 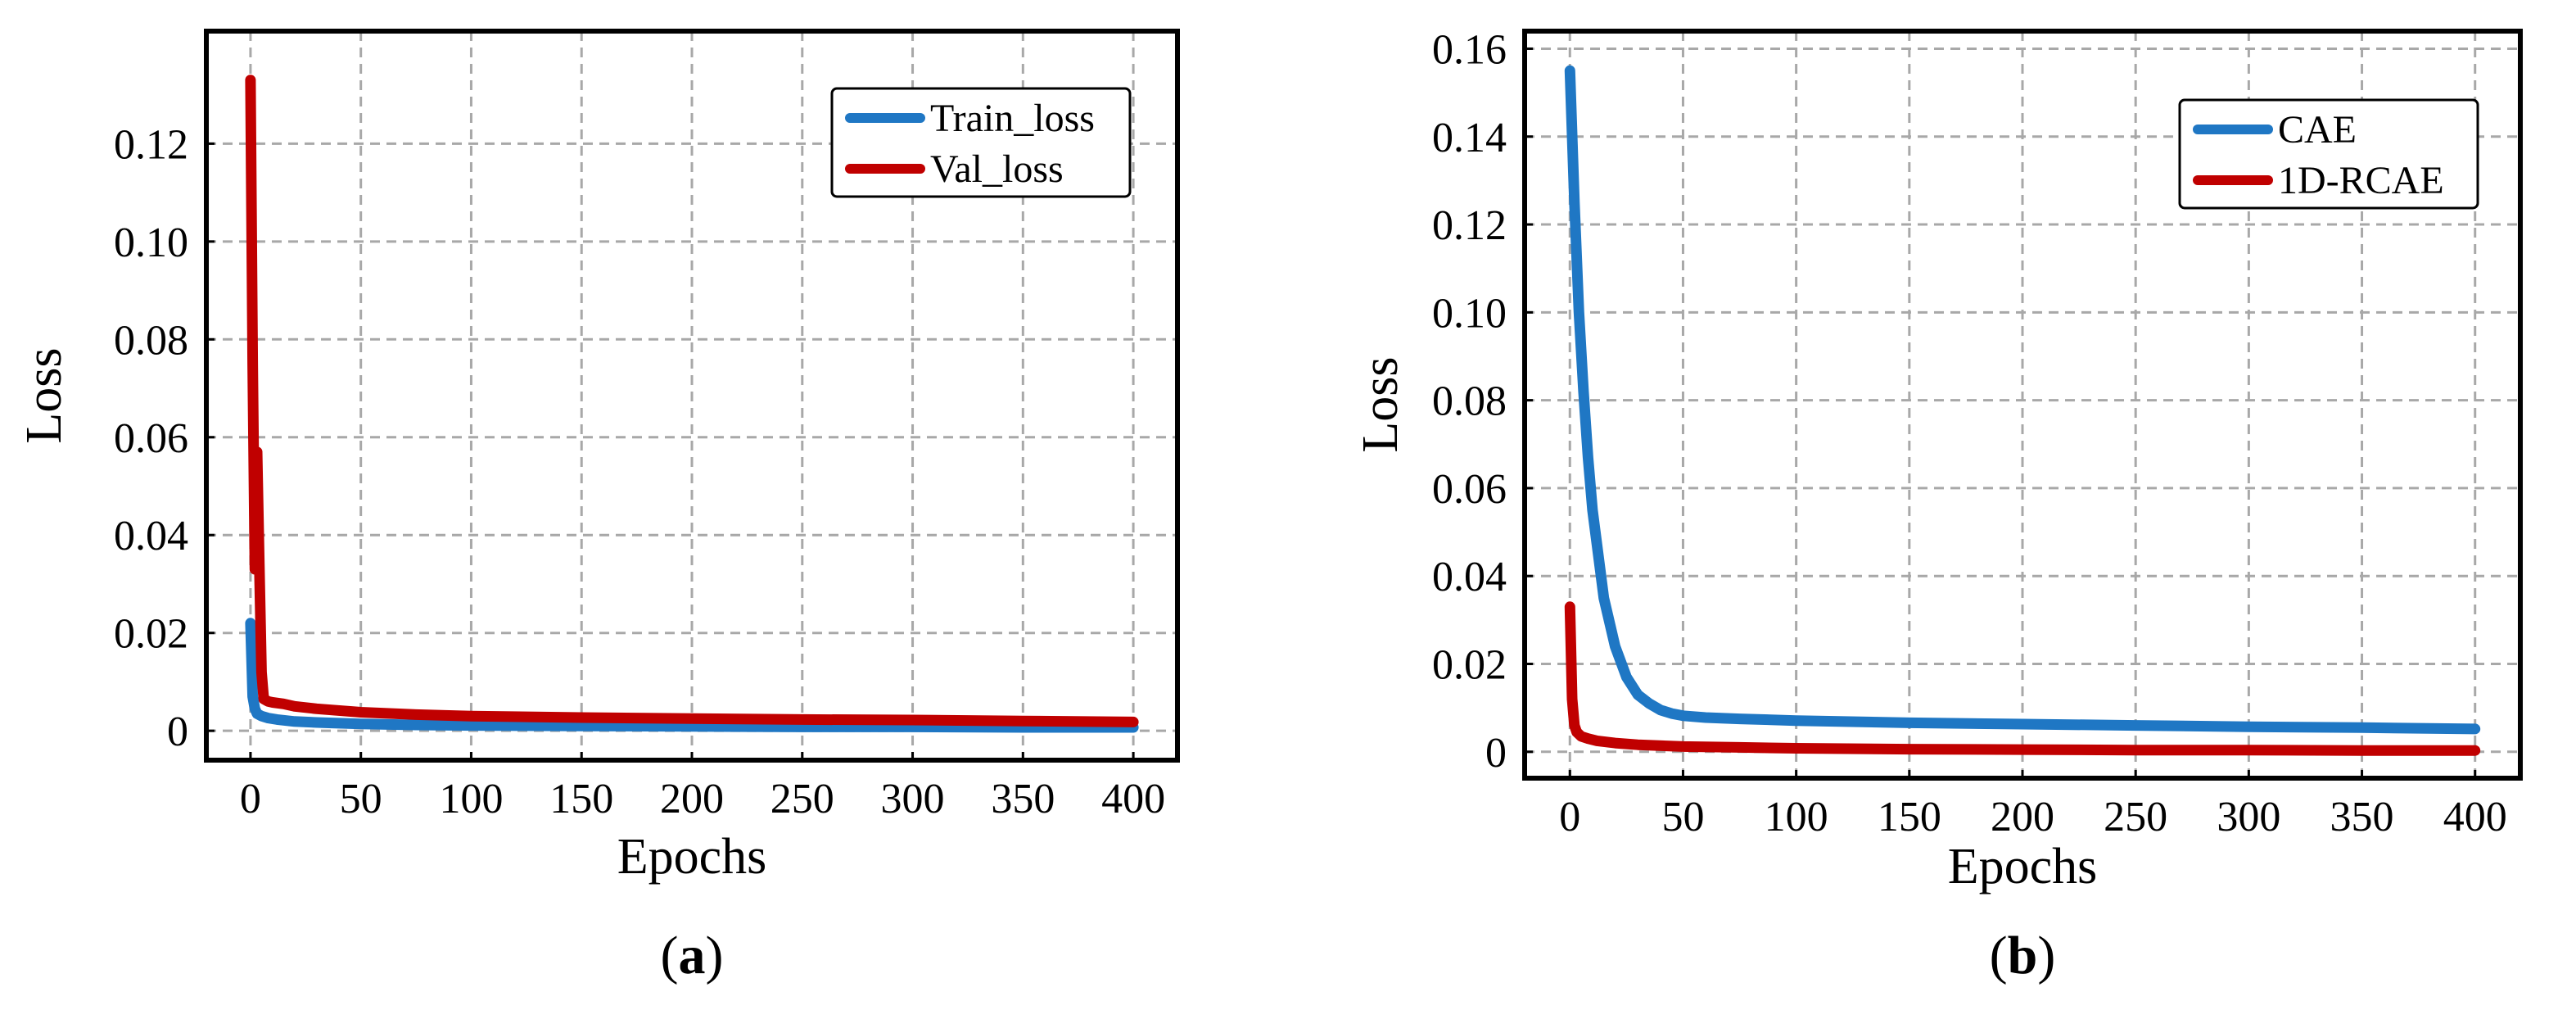 I want to click on y-tick-label: 0.14, so click(x=1469, y=138).